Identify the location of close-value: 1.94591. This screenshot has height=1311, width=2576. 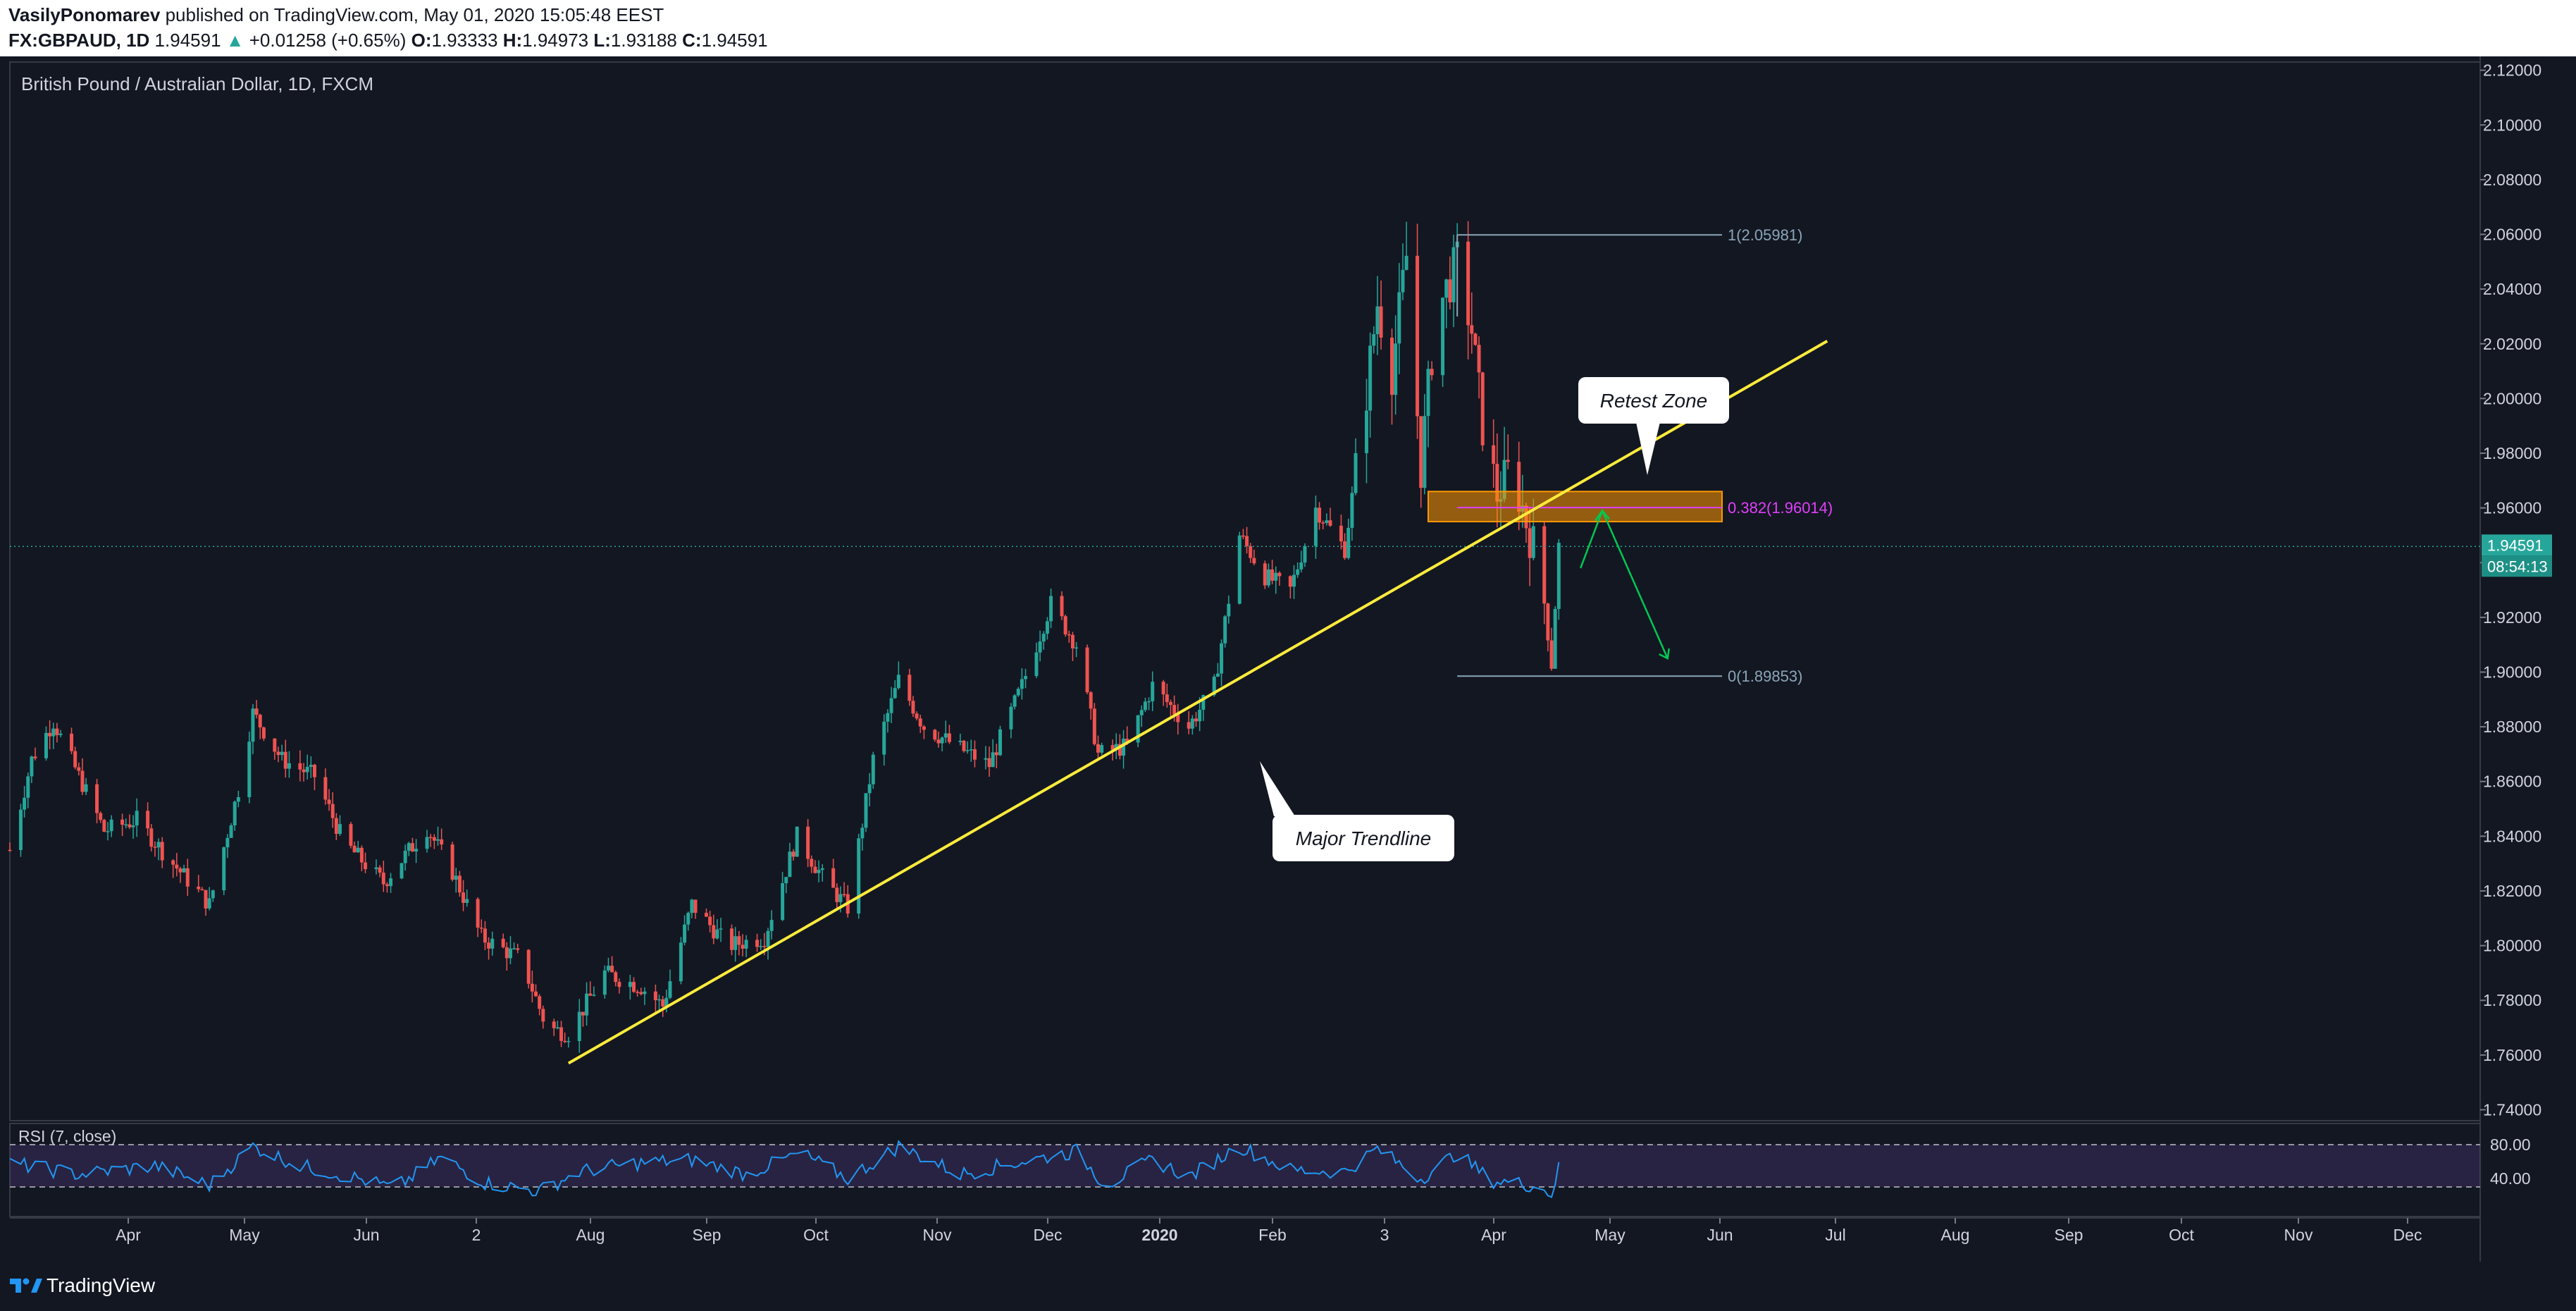
(734, 40).